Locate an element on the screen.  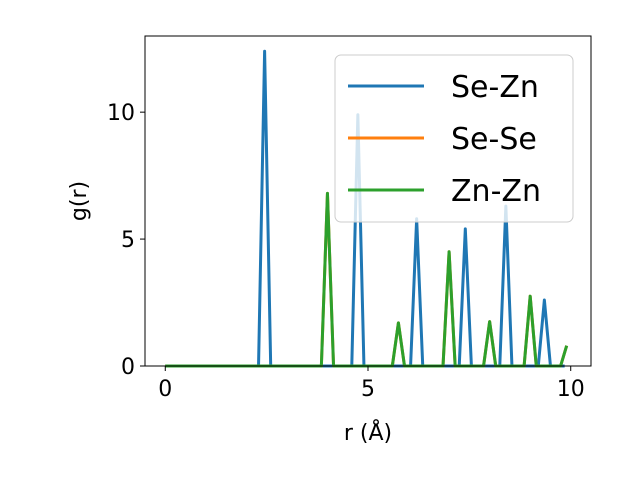
legend-label-zn-zn: Zn-Zn is located at coordinates (496, 191).